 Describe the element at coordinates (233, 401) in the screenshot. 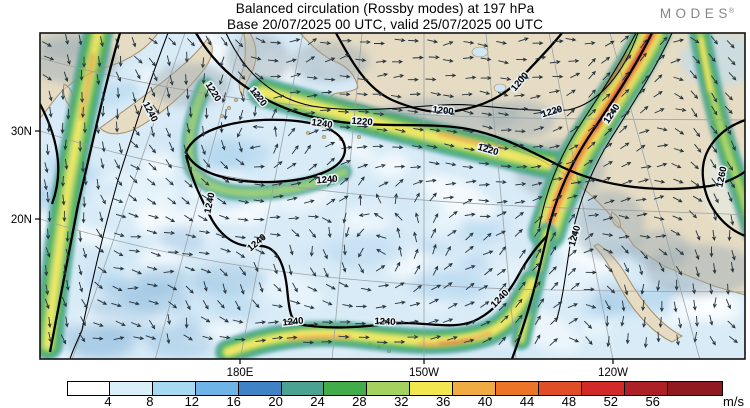

I see `colorbar-tick-label: 16` at that location.